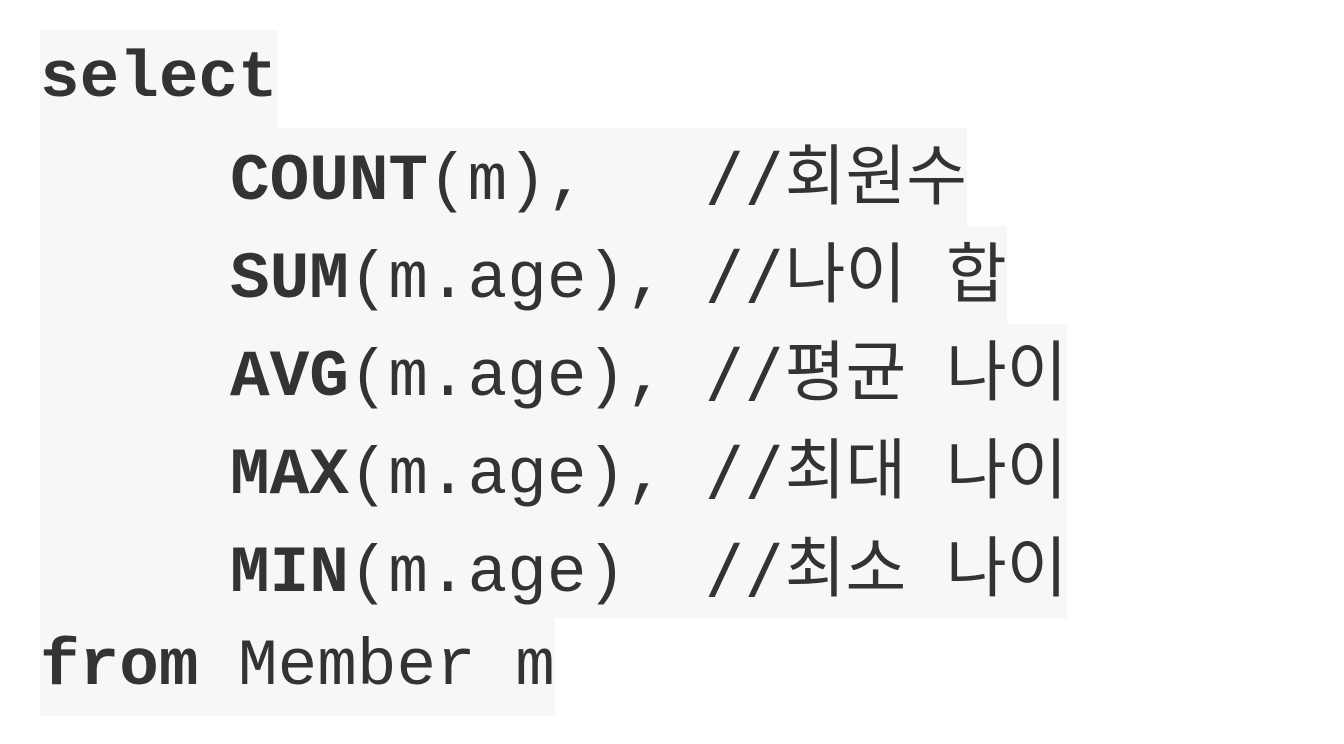 The height and width of the screenshot is (744, 1344). What do you see at coordinates (289, 475) in the screenshot?
I see `function-max: MAX` at bounding box center [289, 475].